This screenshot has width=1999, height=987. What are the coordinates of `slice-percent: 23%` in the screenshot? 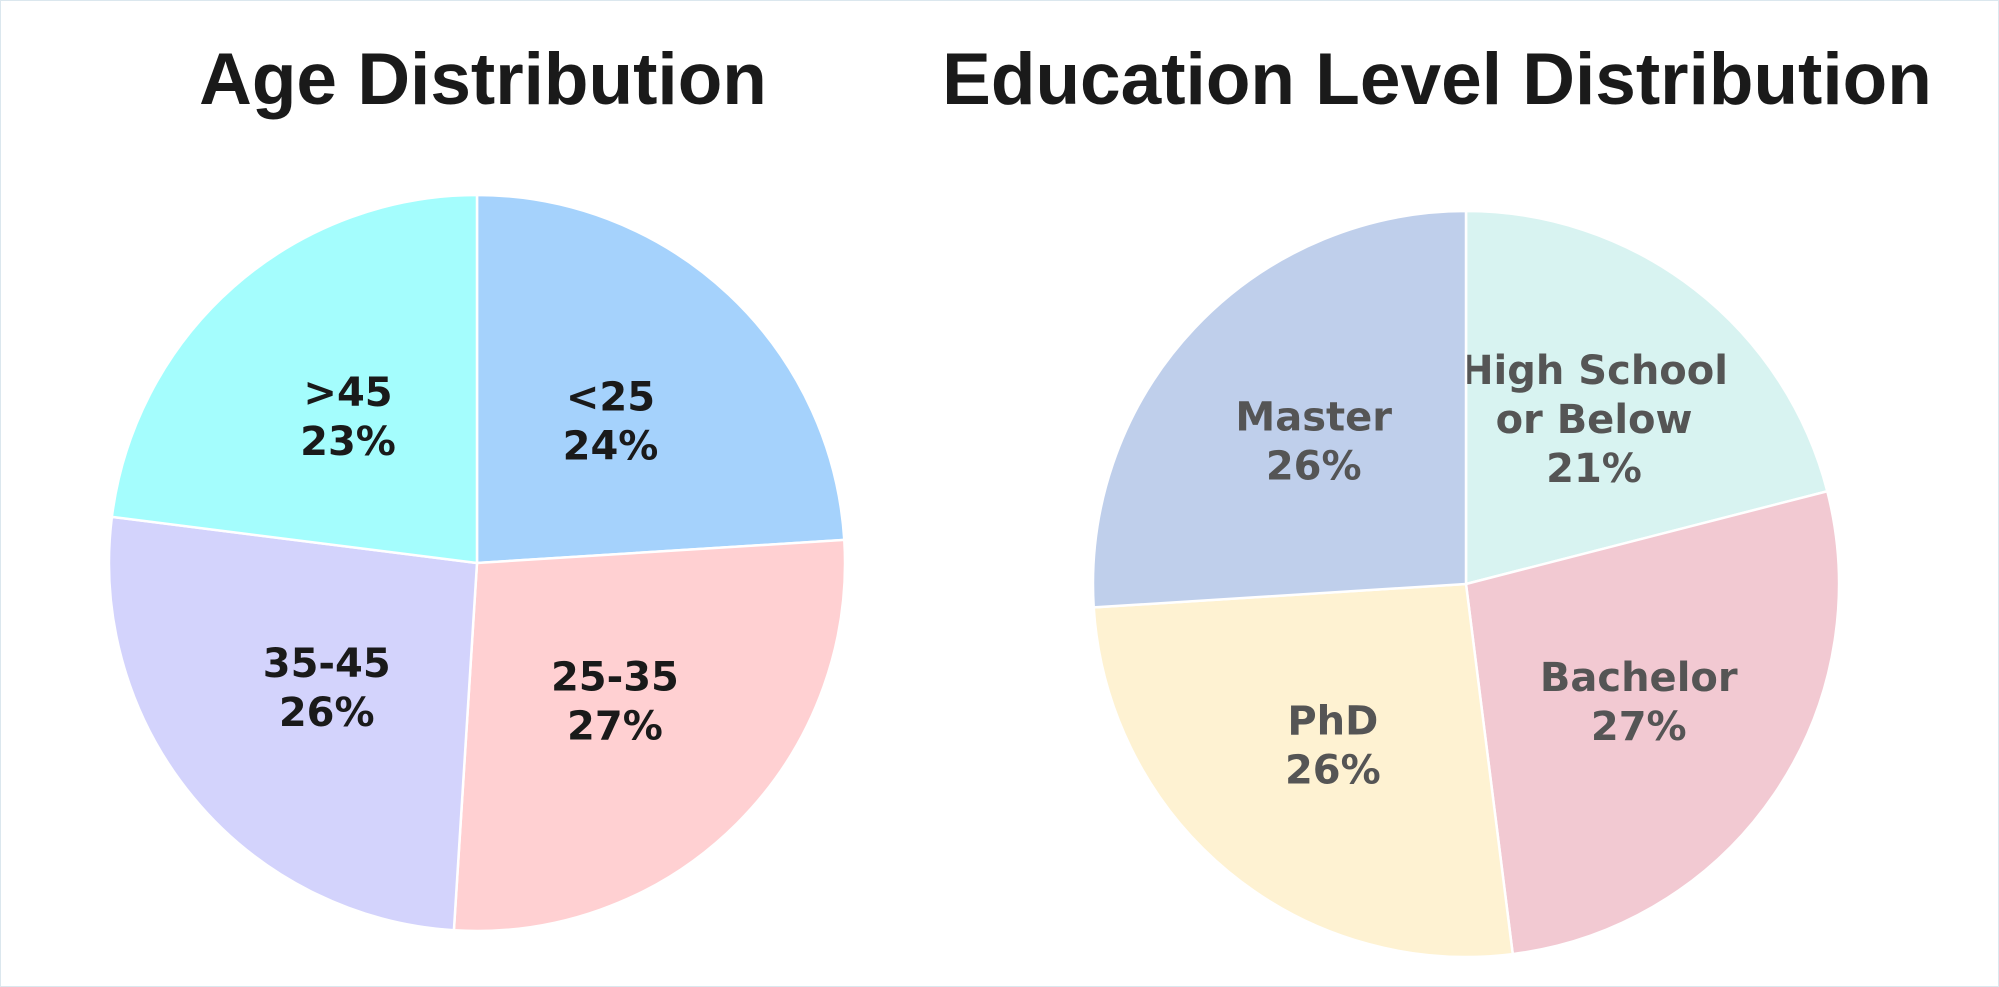 It's located at (348, 442).